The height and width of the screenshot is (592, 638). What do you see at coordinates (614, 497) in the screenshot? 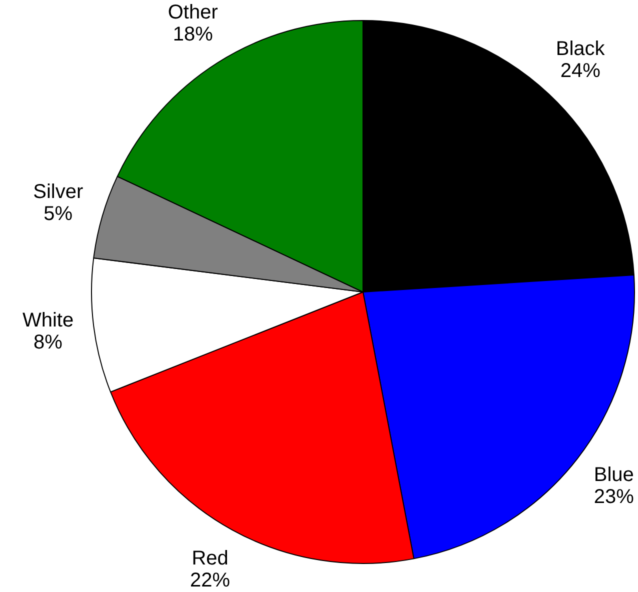
I see `data-label: 23%` at bounding box center [614, 497].